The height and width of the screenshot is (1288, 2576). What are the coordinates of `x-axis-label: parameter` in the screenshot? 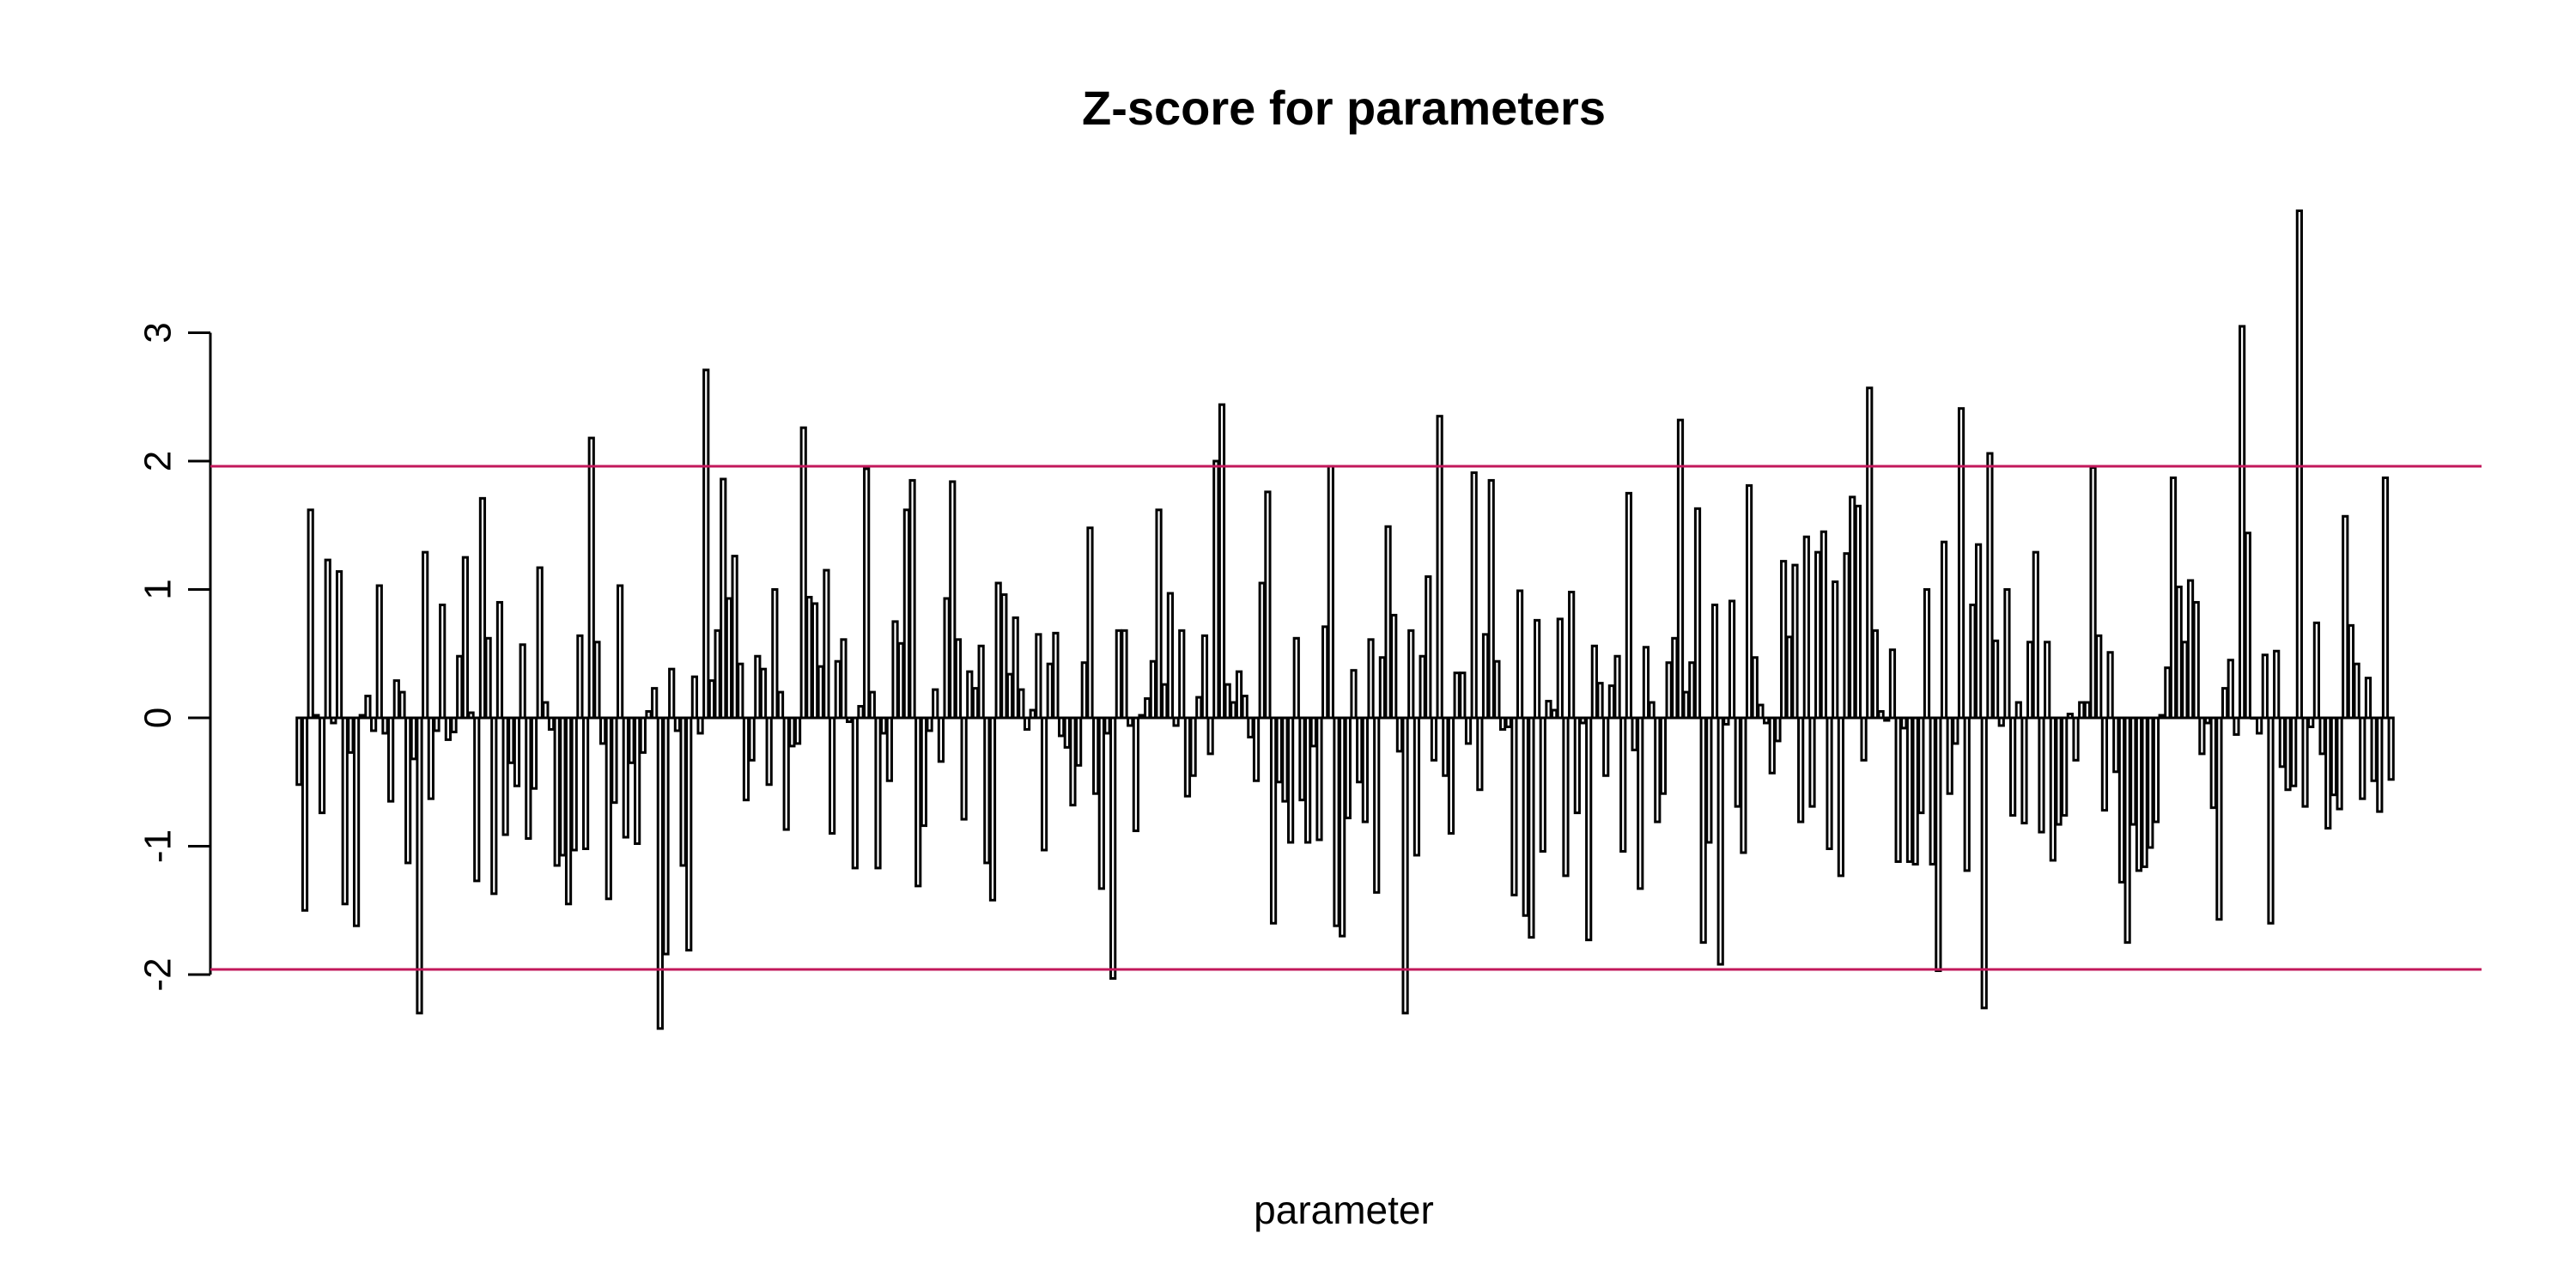 It's located at (1344, 1210).